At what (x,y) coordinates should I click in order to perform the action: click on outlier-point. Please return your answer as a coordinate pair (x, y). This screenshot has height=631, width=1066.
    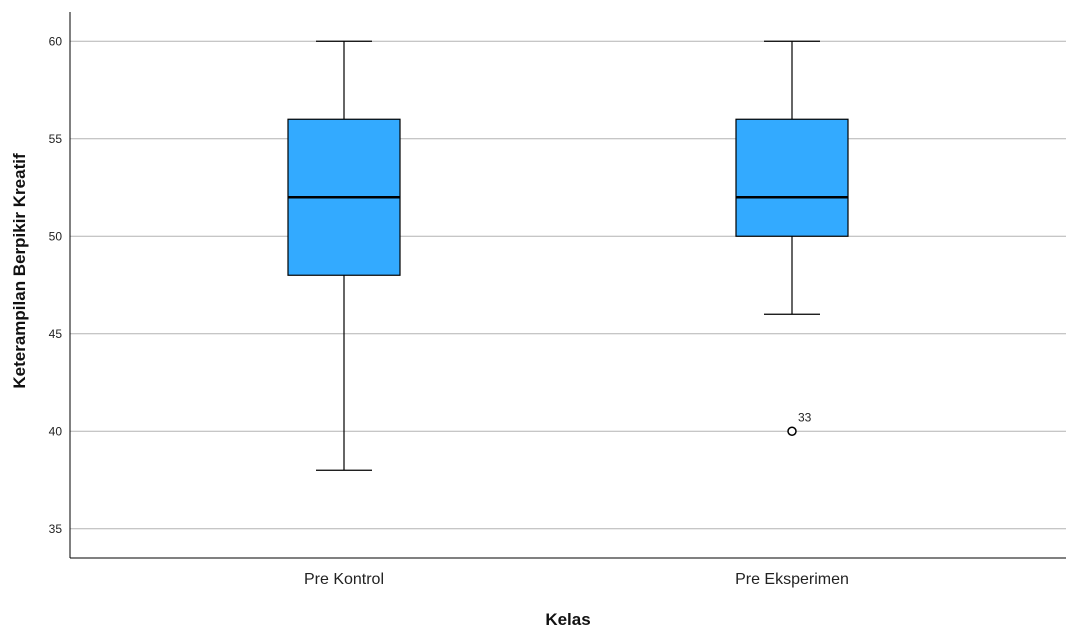
    Looking at the image, I should click on (792, 431).